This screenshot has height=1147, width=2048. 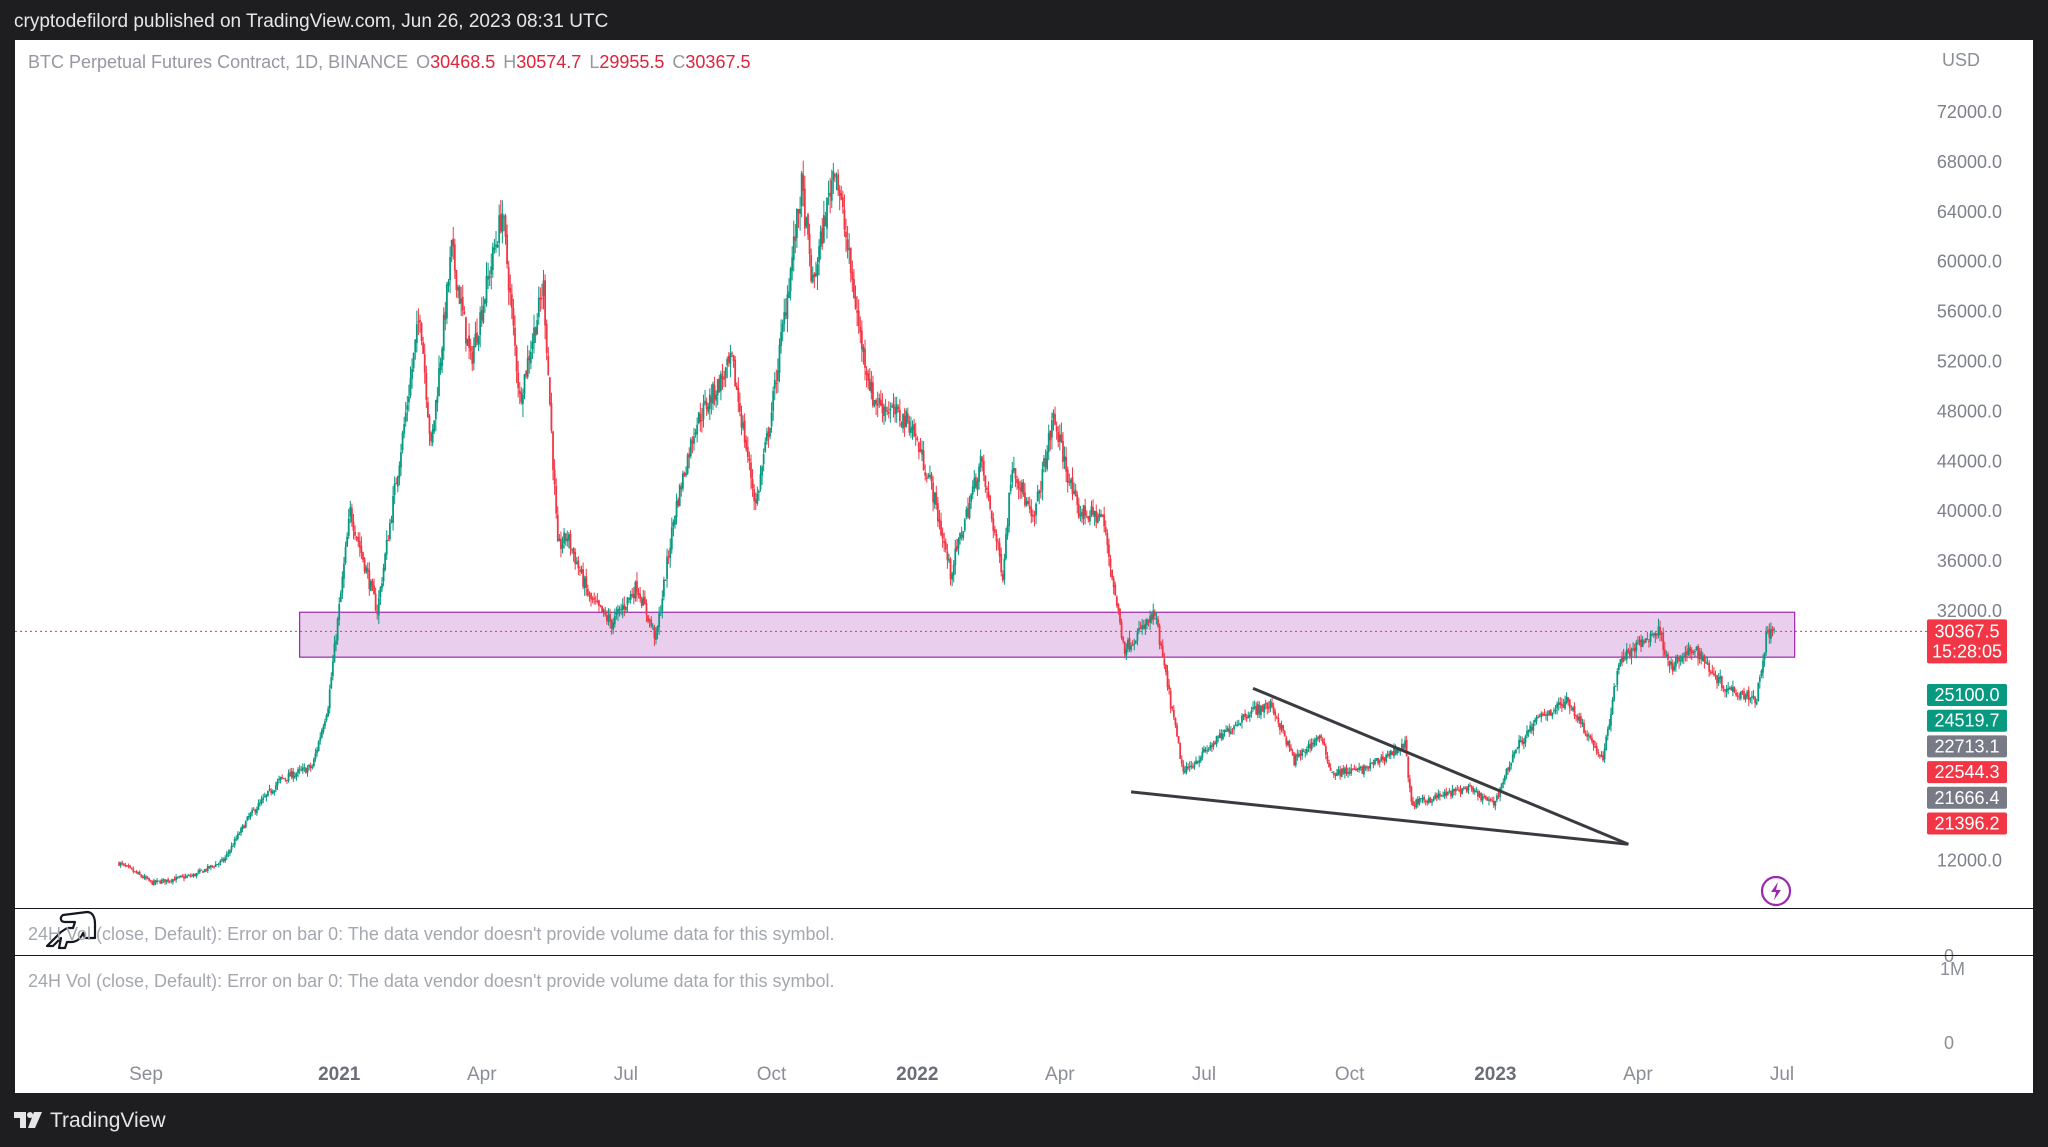 What do you see at coordinates (1961, 60) in the screenshot?
I see `currency-label: USD` at bounding box center [1961, 60].